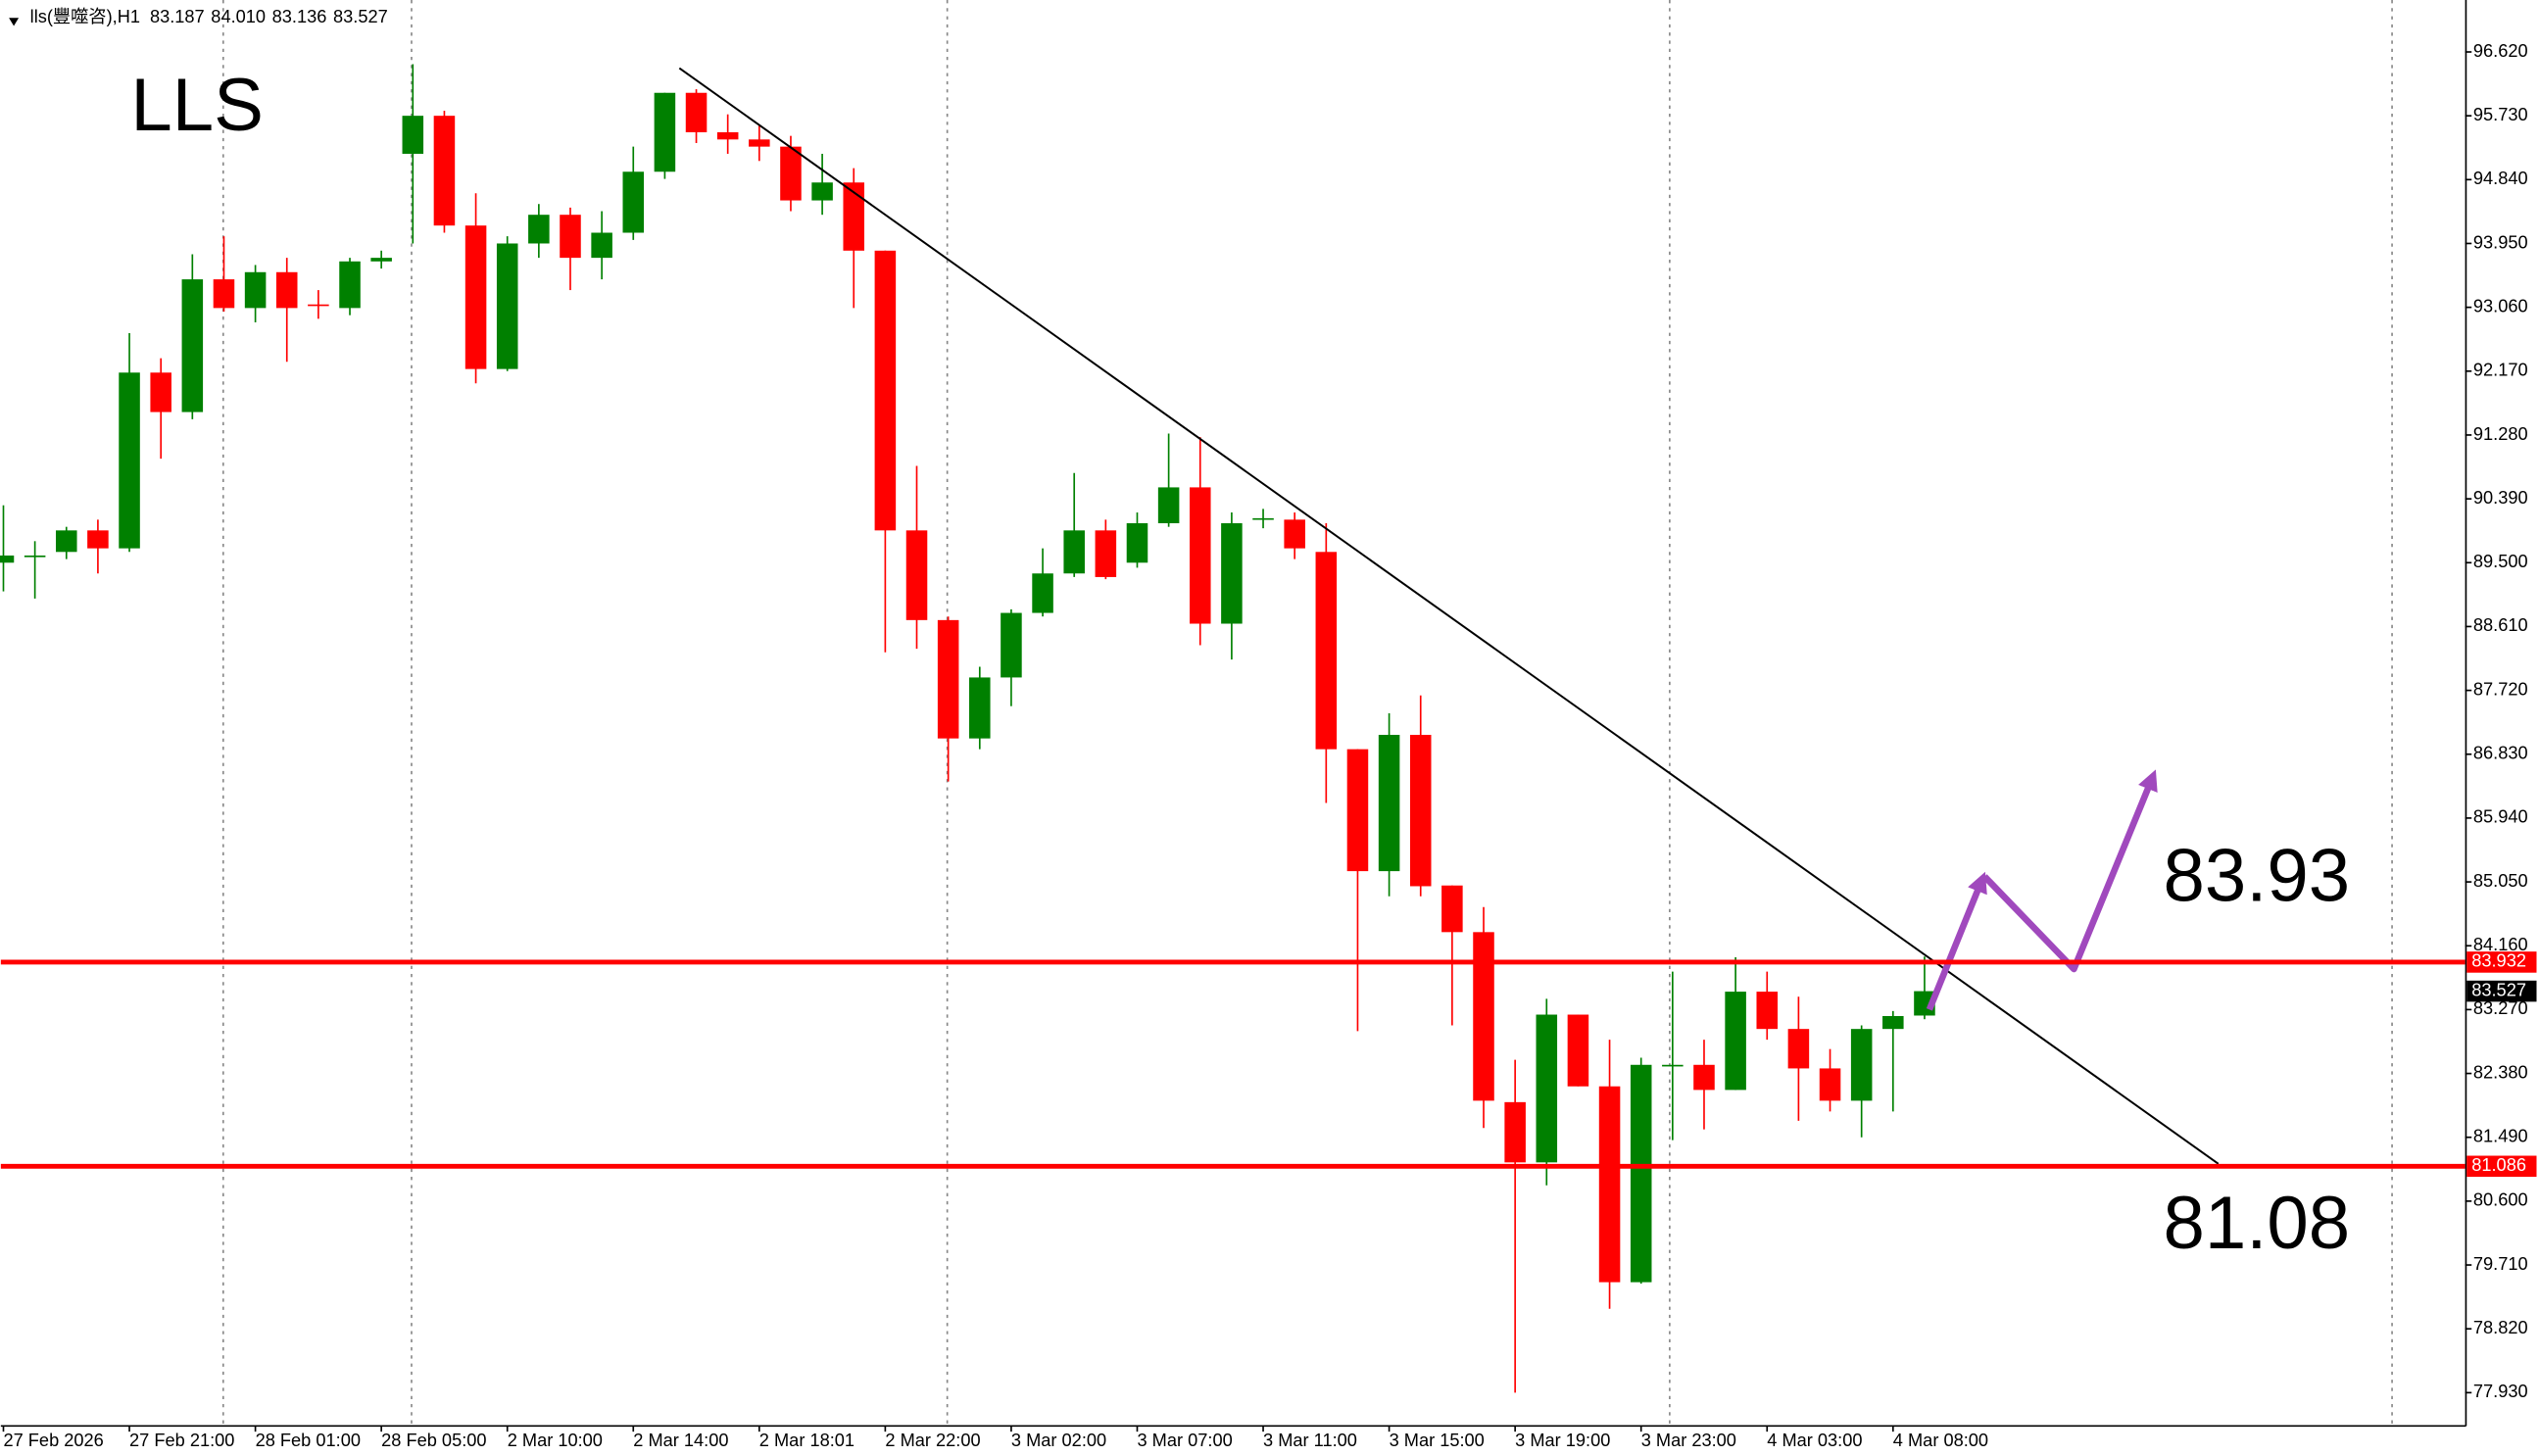  What do you see at coordinates (2498, 989) in the screenshot?
I see `price-tag-label: 83.527` at bounding box center [2498, 989].